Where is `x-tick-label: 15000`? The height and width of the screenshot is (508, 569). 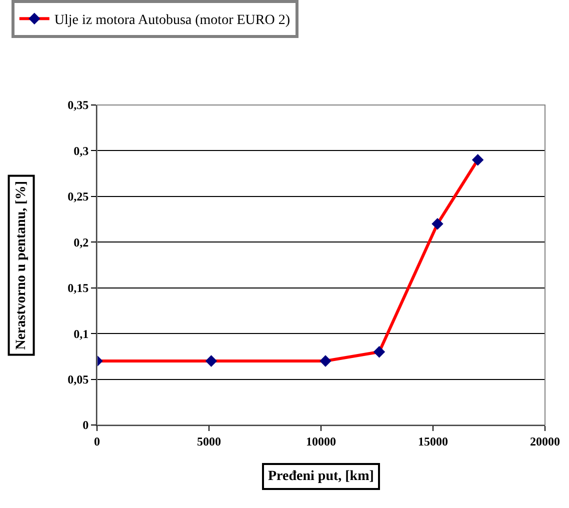 x-tick-label: 15000 is located at coordinates (433, 441).